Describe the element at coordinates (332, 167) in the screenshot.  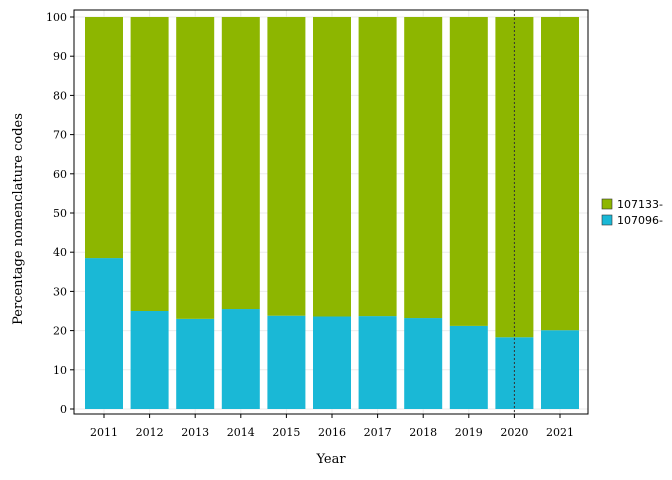
I see `bar-series-107133-2016` at that location.